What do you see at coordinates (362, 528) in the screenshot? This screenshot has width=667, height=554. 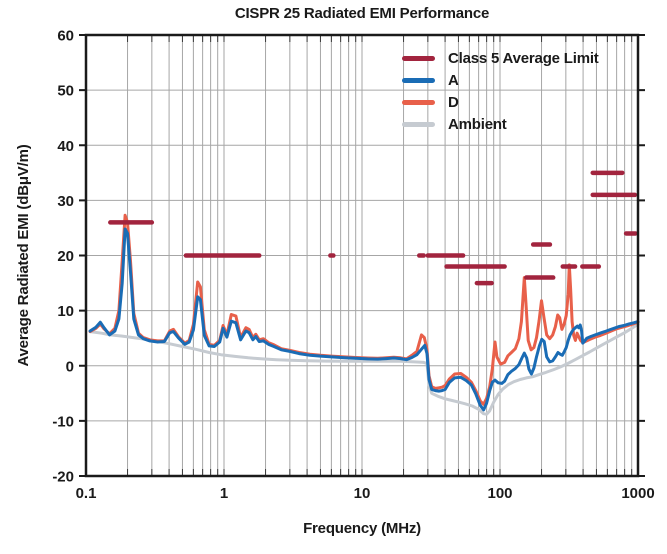 I see `x-axis-label: Frequency (MHz)` at bounding box center [362, 528].